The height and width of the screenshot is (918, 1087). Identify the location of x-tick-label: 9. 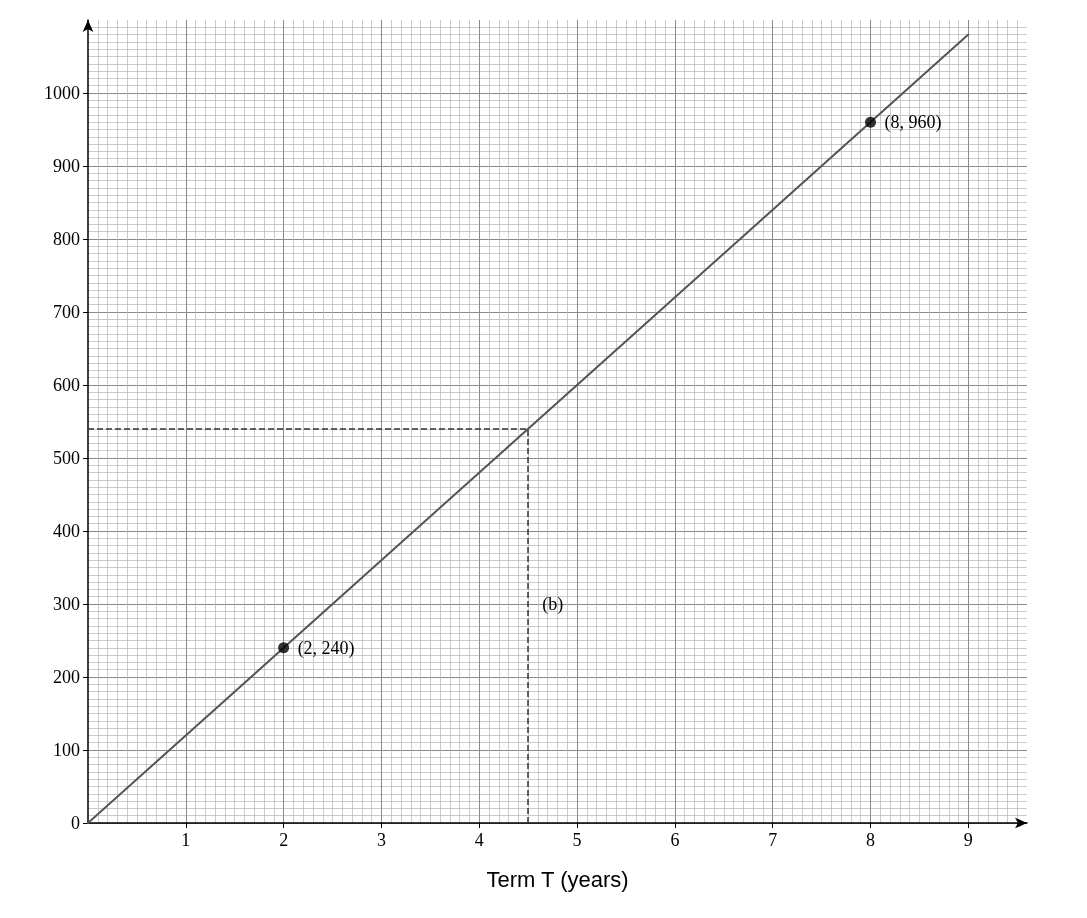
(968, 840).